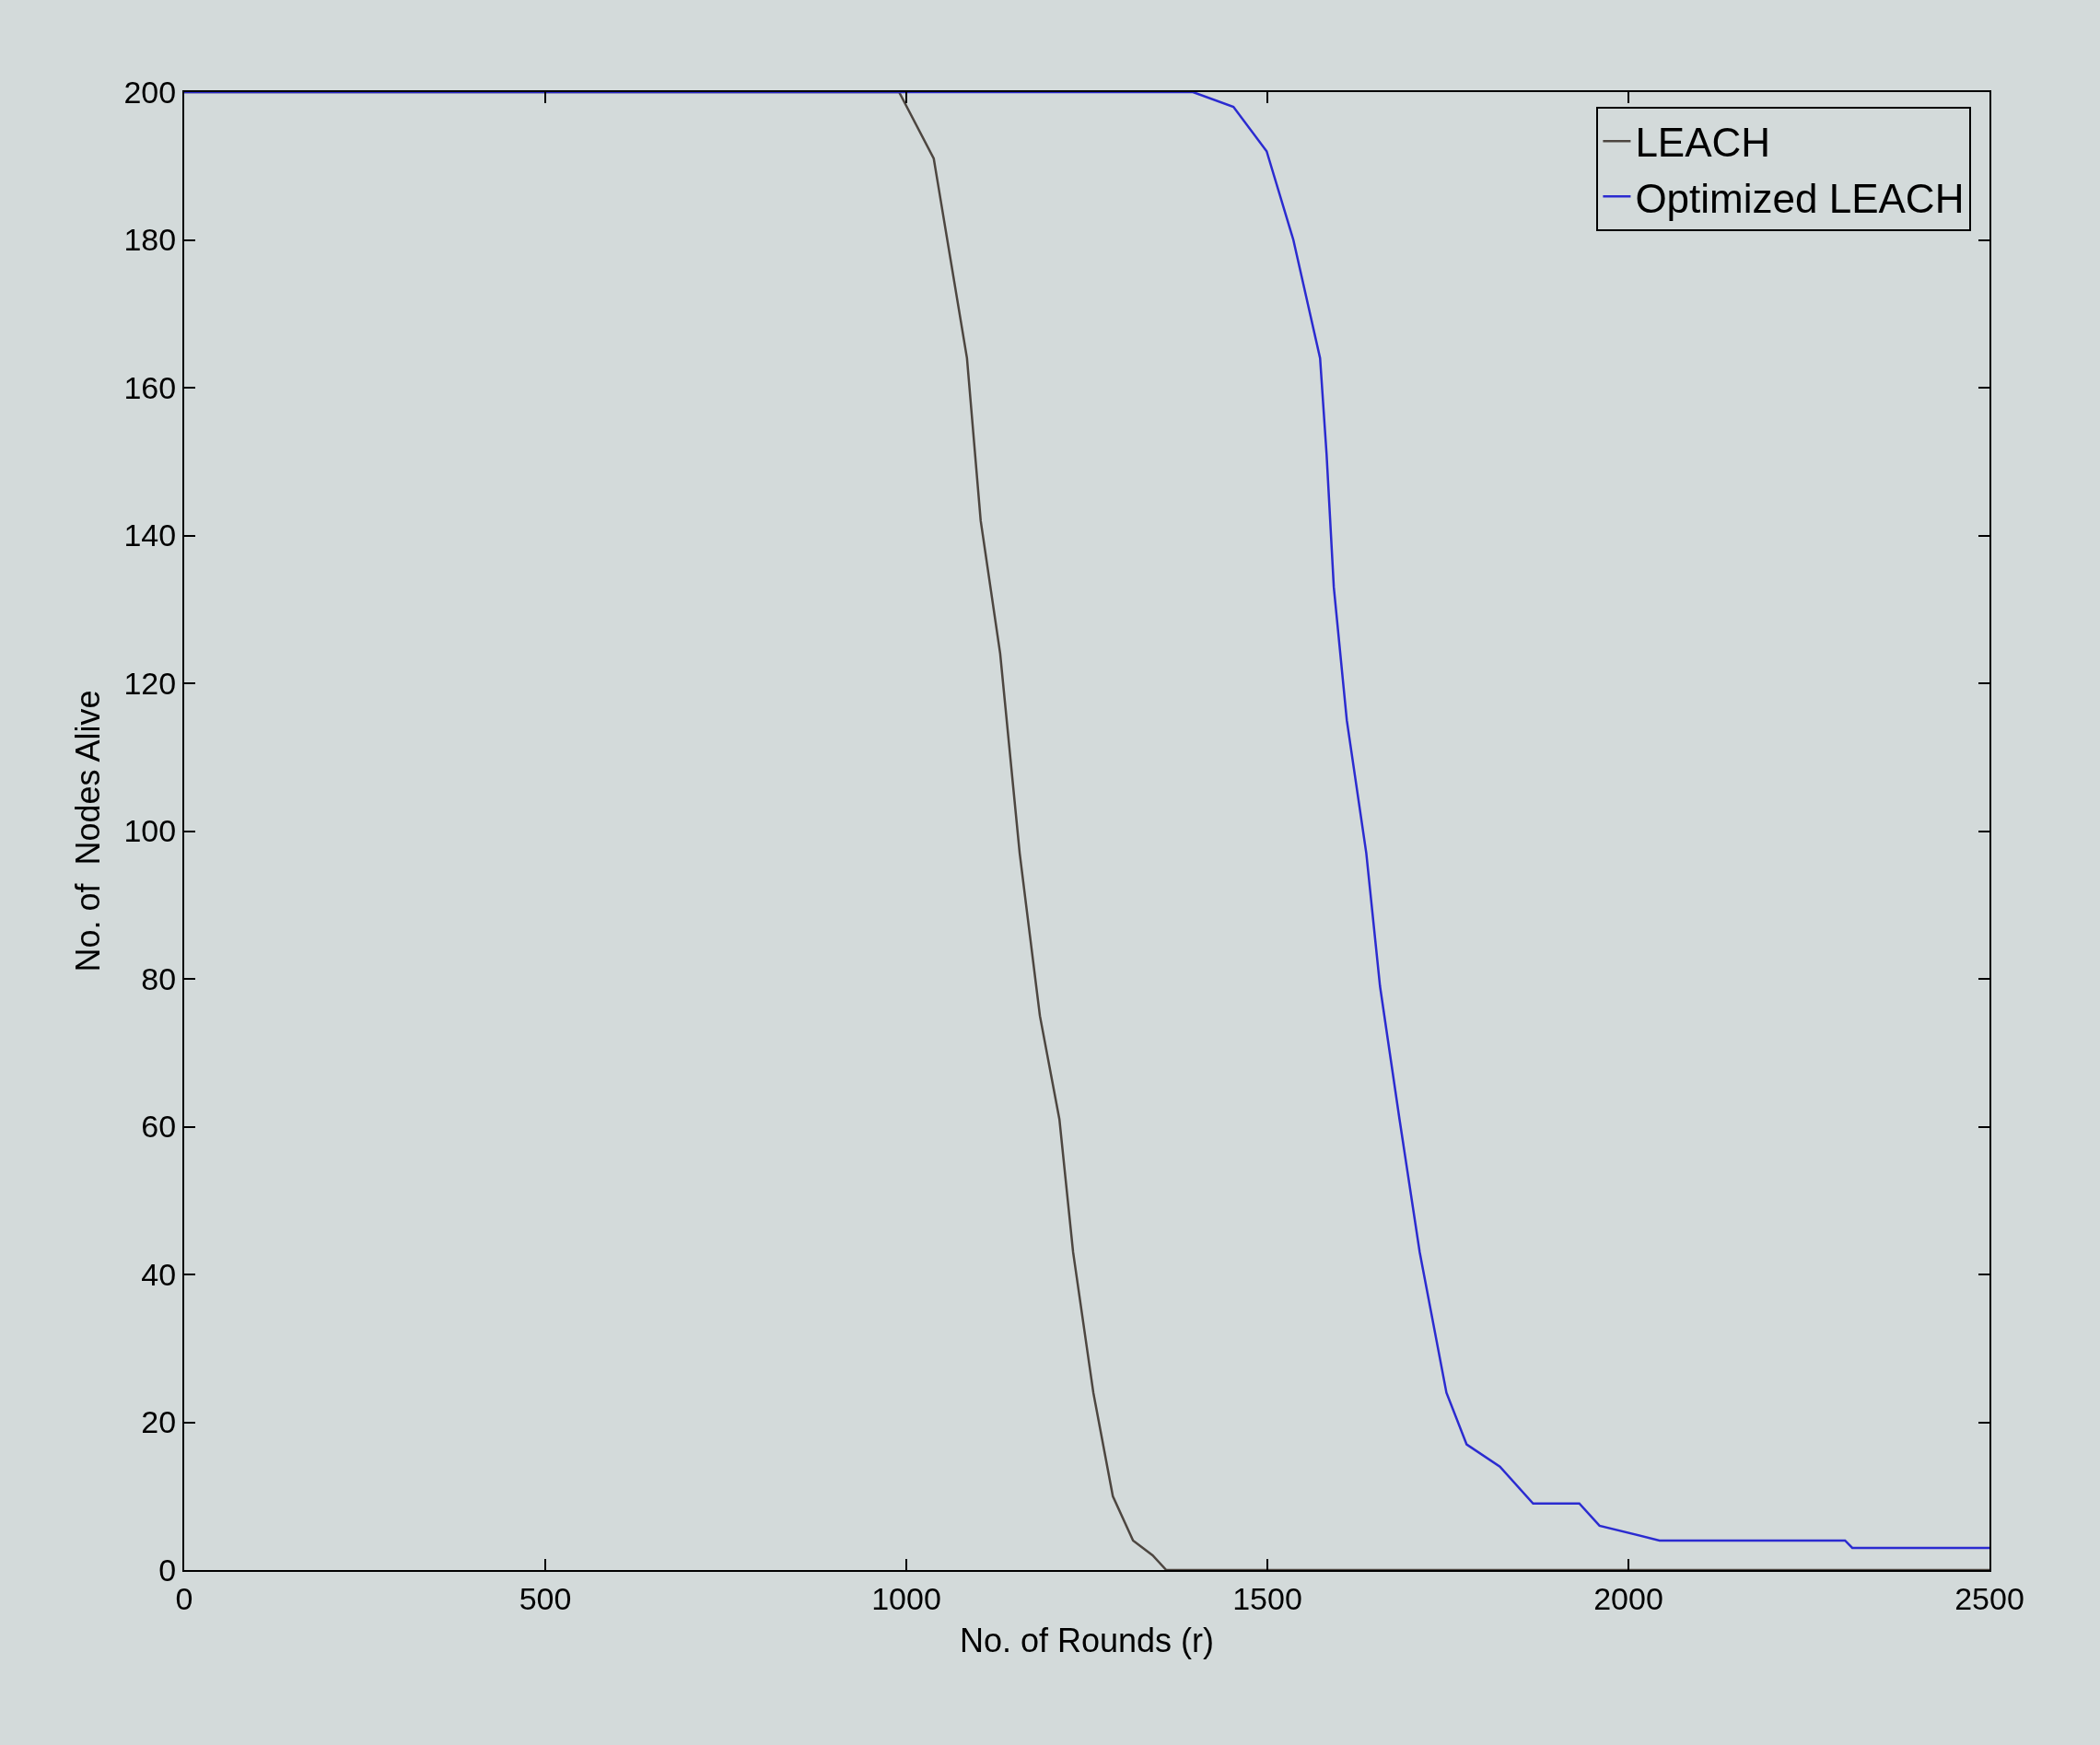 The image size is (2100, 1745). I want to click on legend-label: LEACH, so click(1703, 143).